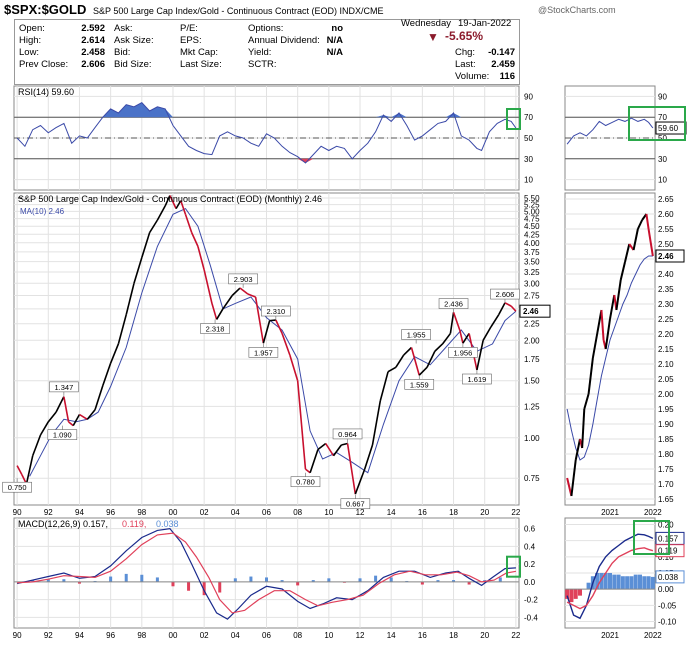 This screenshot has width=698, height=645. I want to click on macd-x-tick-label: 92, so click(48, 635).